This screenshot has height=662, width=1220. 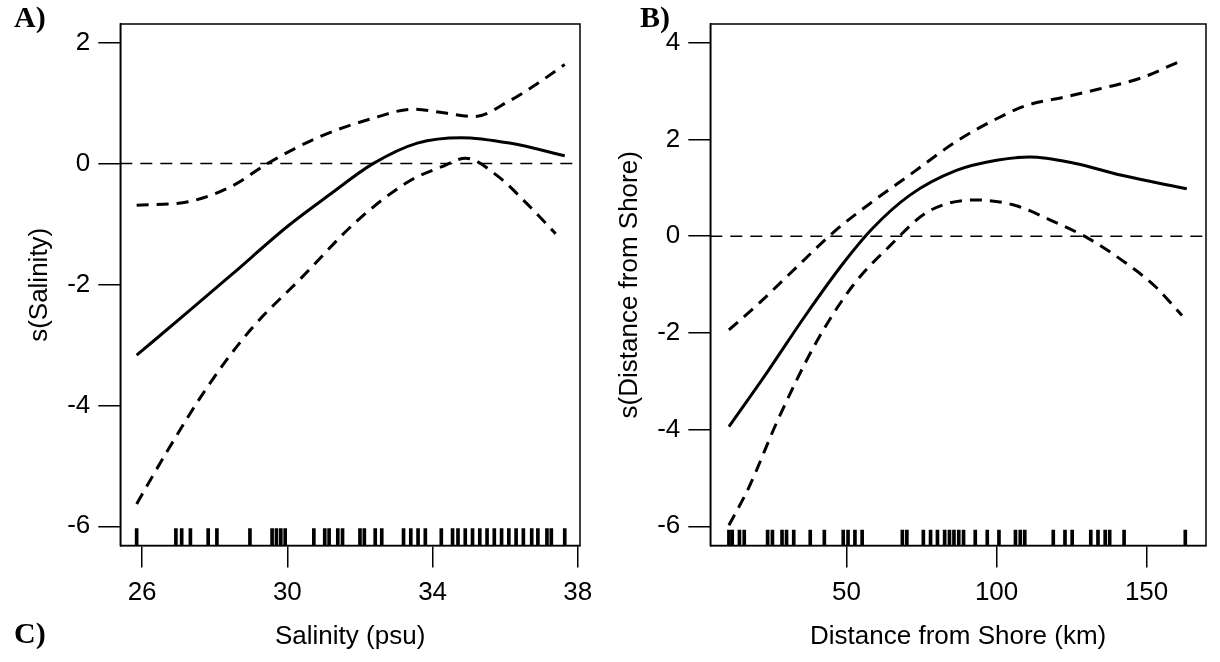 I want to click on text: A), so click(x=30, y=17).